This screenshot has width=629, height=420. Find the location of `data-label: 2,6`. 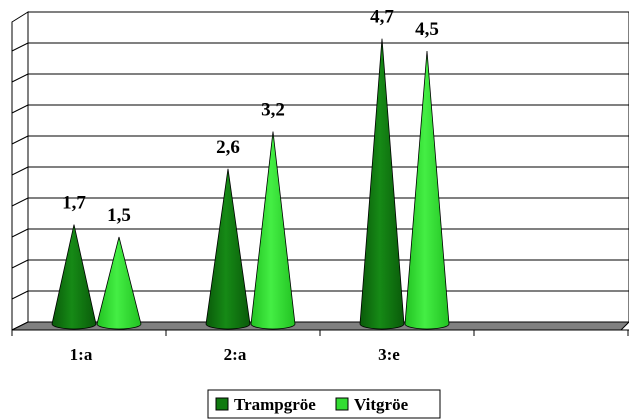

data-label: 2,6 is located at coordinates (228, 147).